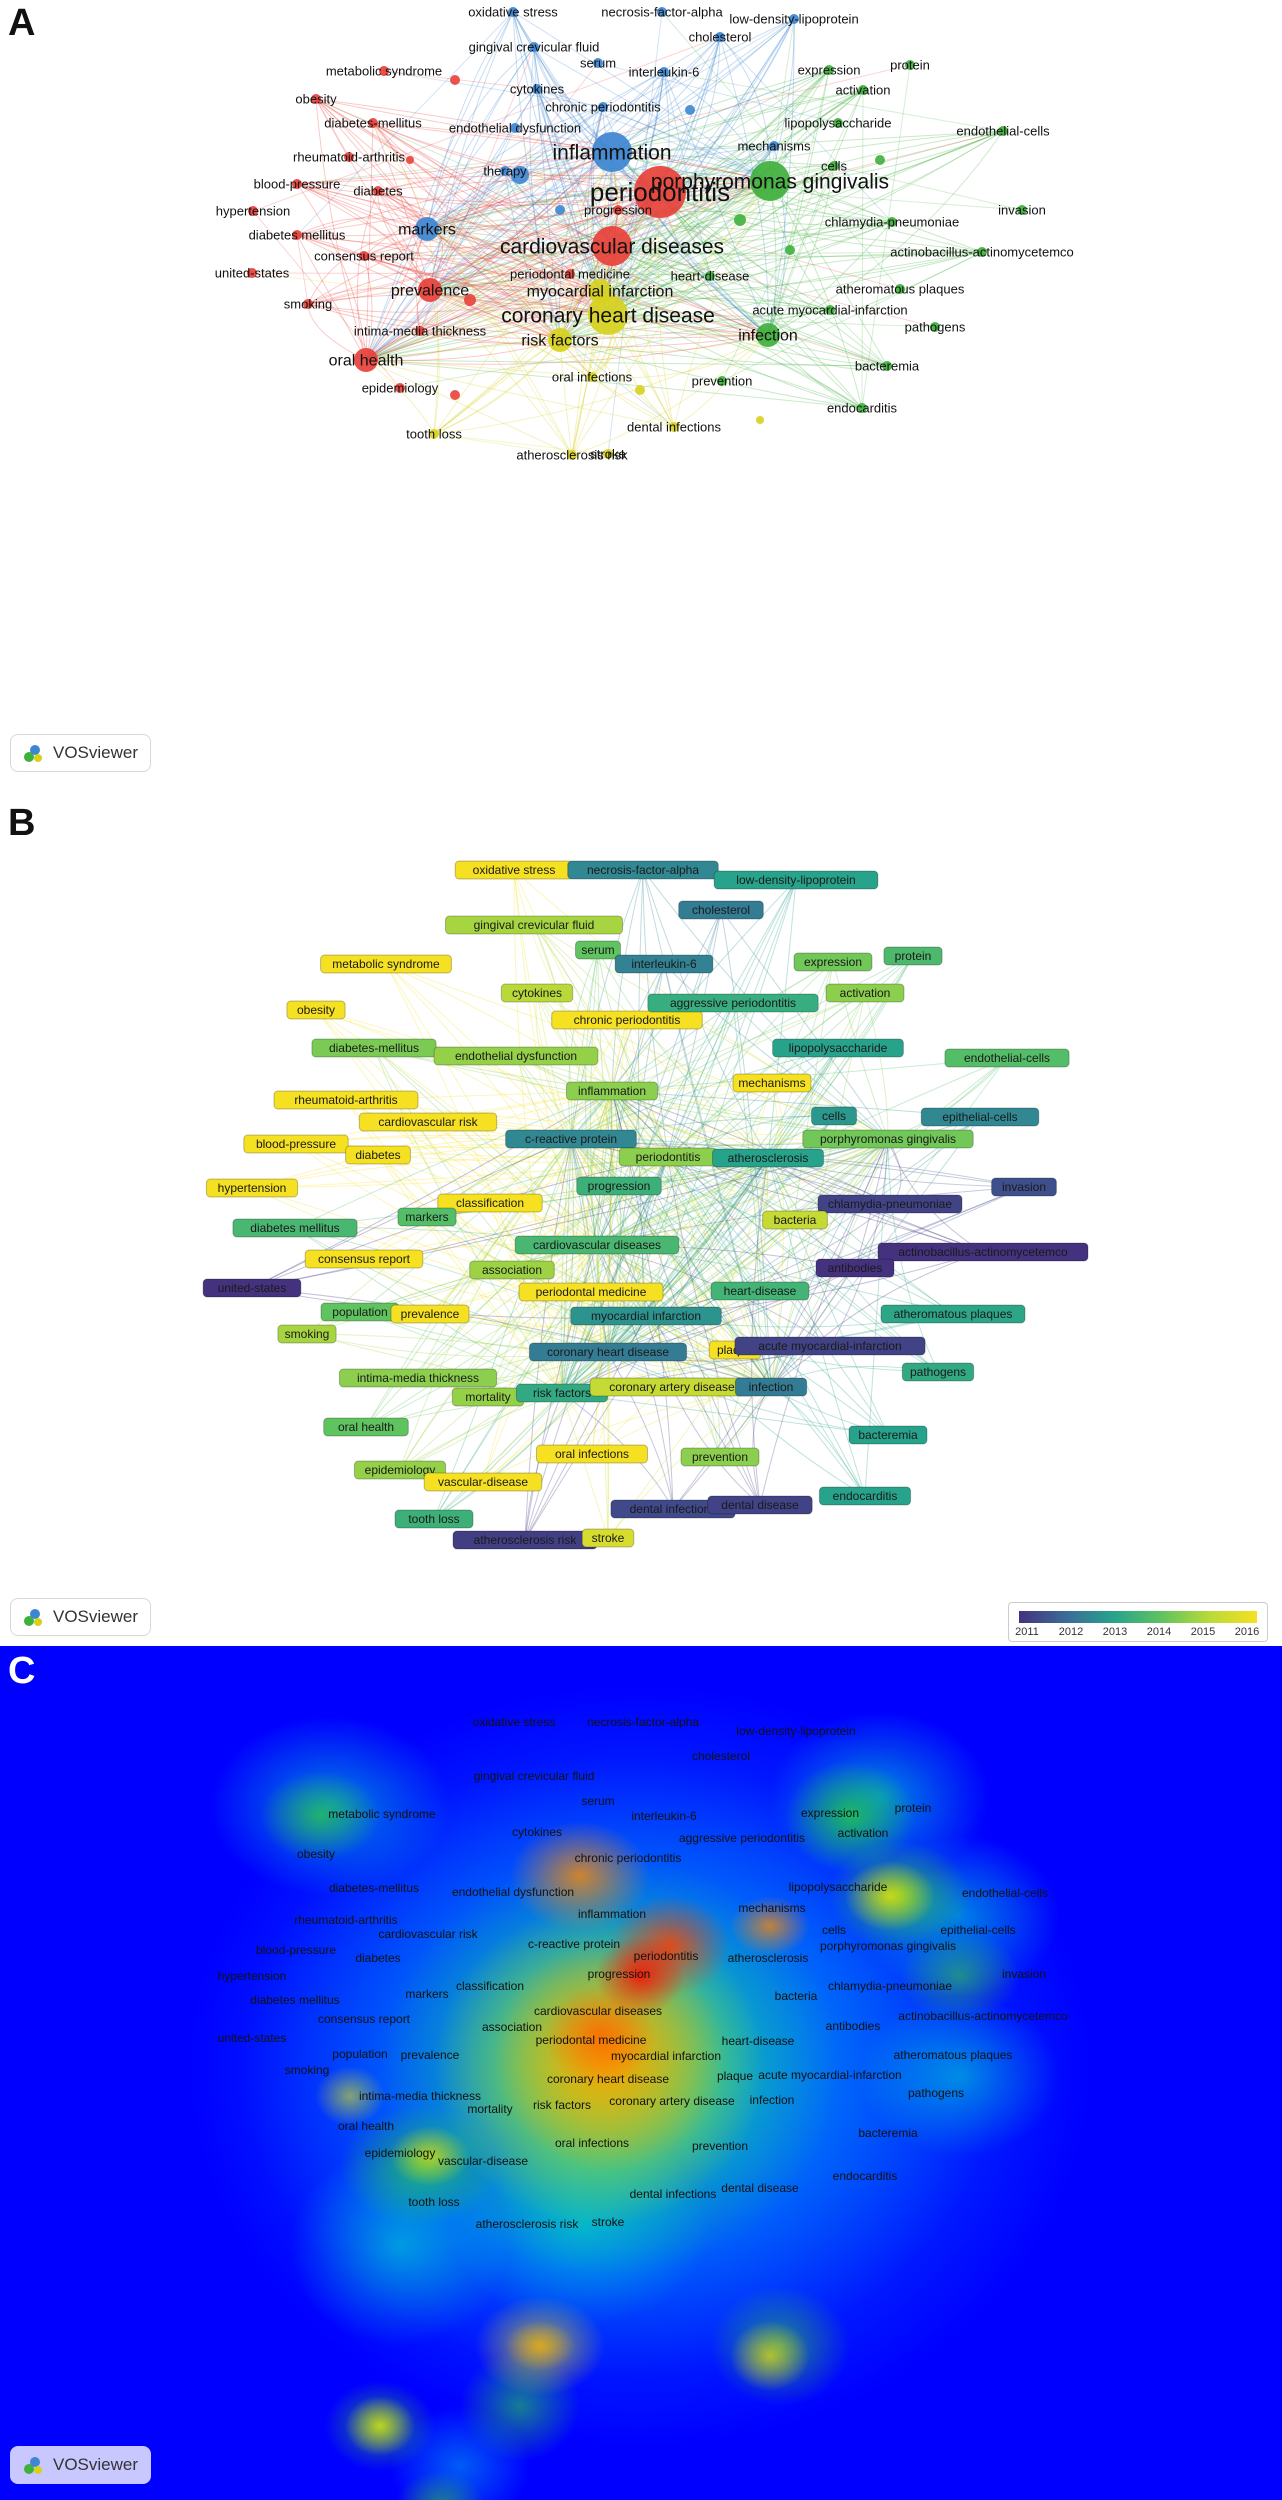 This screenshot has width=1282, height=2500. What do you see at coordinates (377, 1958) in the screenshot?
I see `density-label-diabetes: diabetes` at bounding box center [377, 1958].